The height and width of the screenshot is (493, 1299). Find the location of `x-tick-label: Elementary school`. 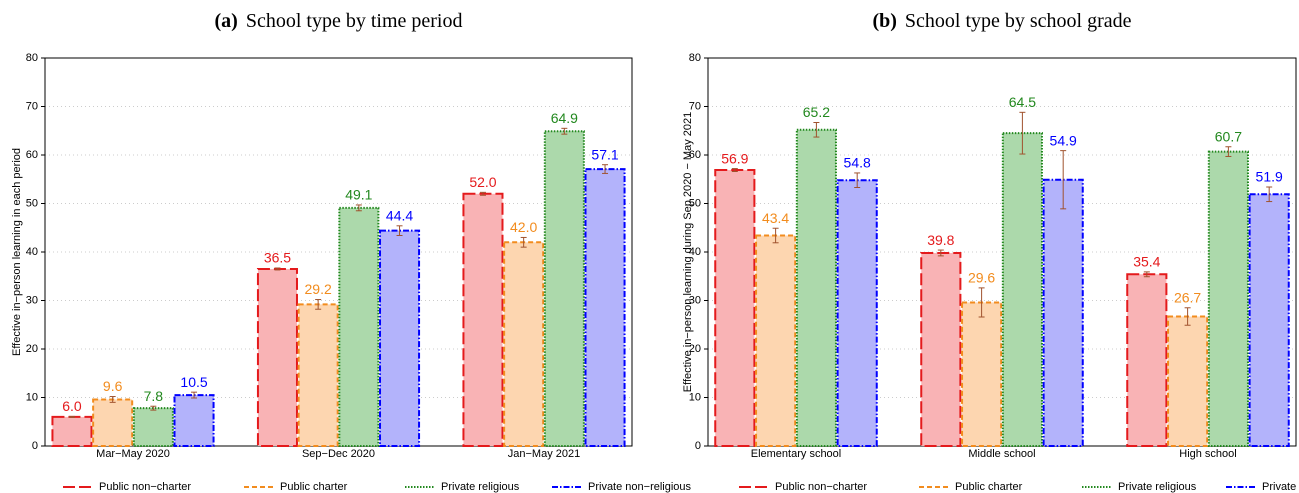

x-tick-label: Elementary school is located at coordinates (796, 454).